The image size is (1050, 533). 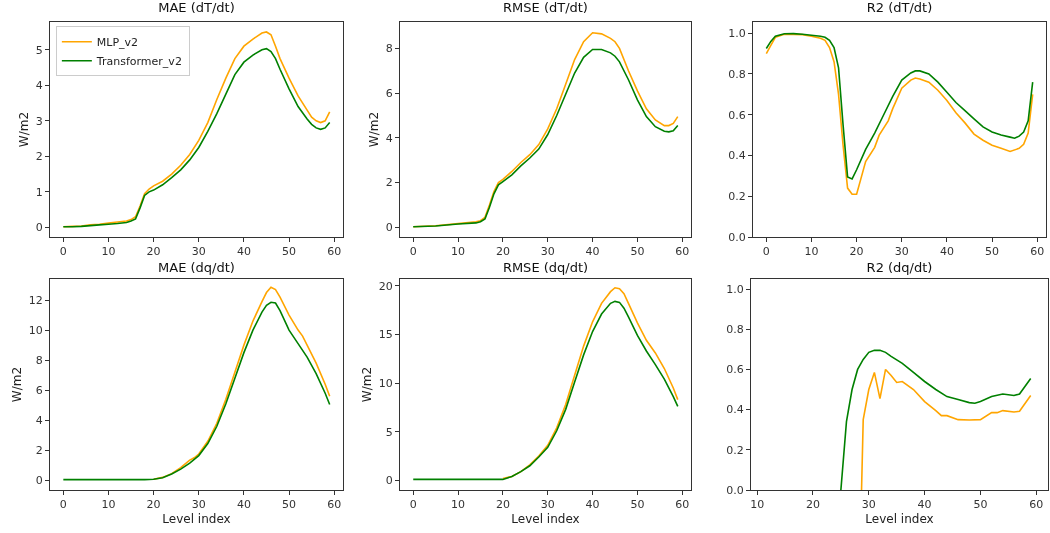 What do you see at coordinates (545, 268) in the screenshot?
I see `chart-title: RMSE (dq/dt)` at bounding box center [545, 268].